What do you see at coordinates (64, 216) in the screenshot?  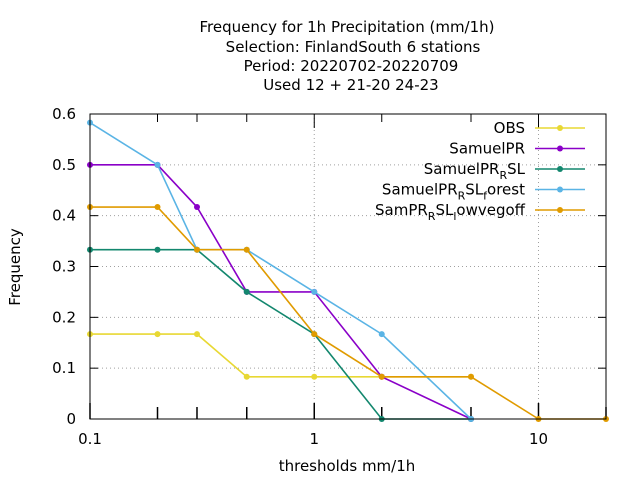 I see `y-tick-label: 0.4` at bounding box center [64, 216].